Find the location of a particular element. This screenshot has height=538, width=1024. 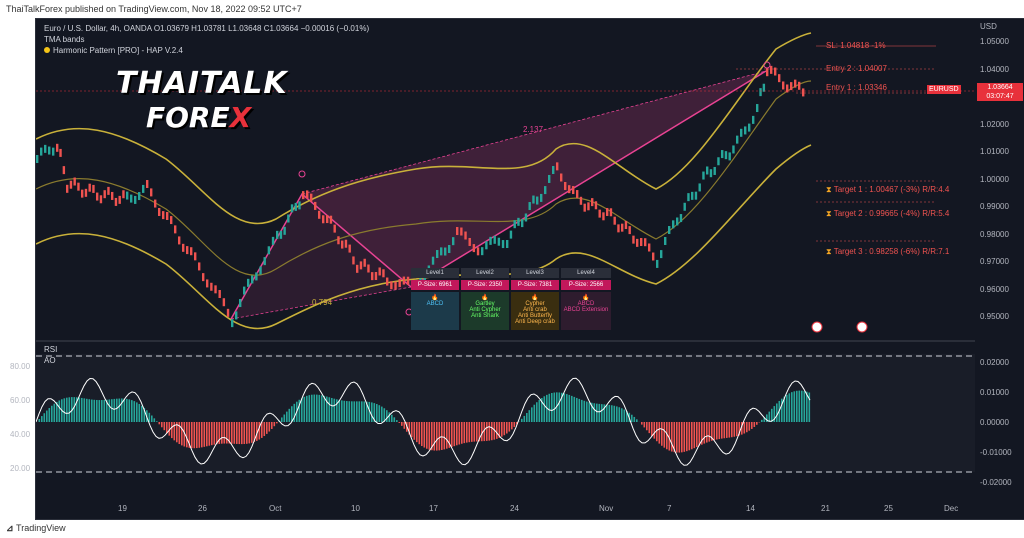

indicator-tma: TMA bands is located at coordinates (64, 39).